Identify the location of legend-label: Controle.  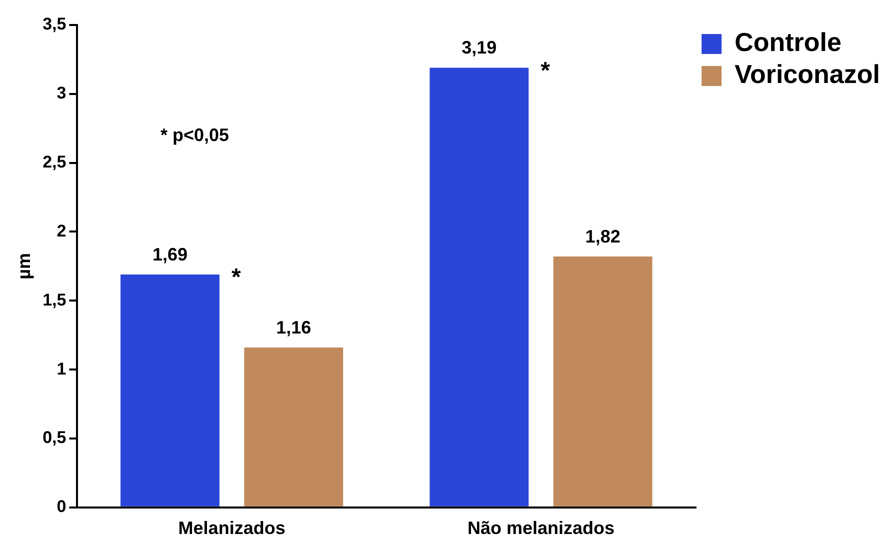
(788, 42).